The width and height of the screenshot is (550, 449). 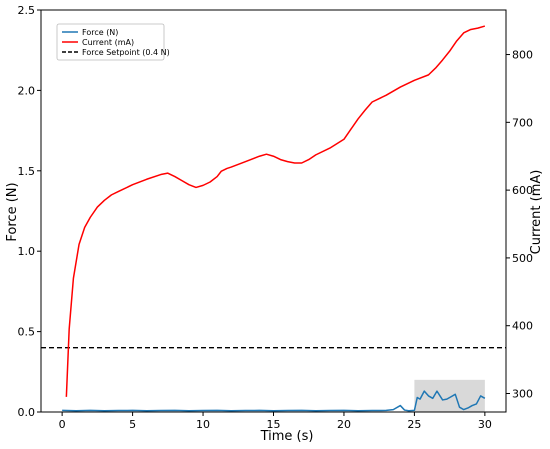 I want to click on left-y-tick-label: 1.5, so click(x=27, y=171).